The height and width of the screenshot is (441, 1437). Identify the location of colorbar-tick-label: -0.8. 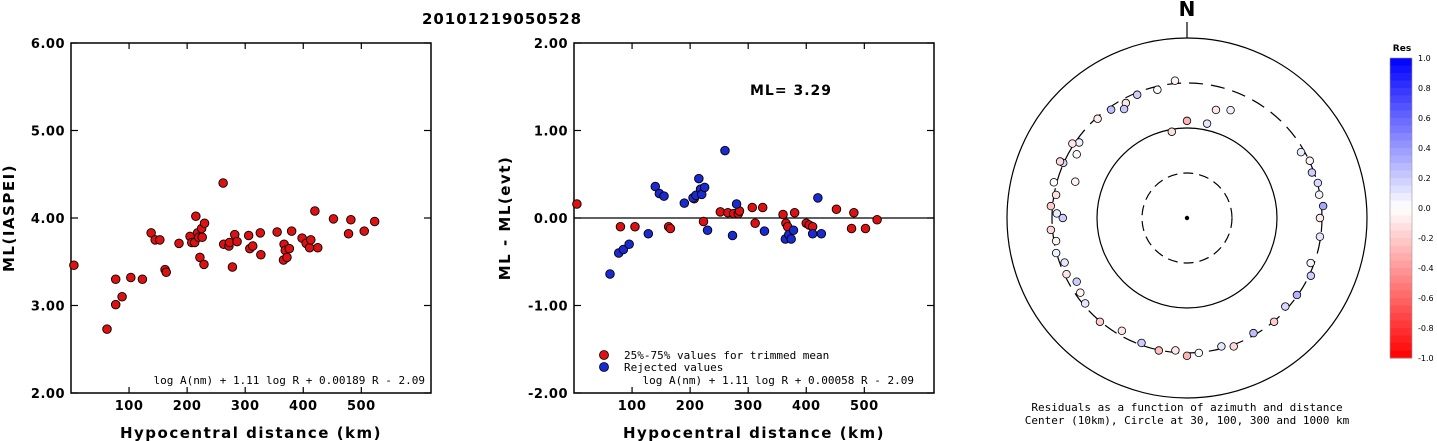
(1426, 328).